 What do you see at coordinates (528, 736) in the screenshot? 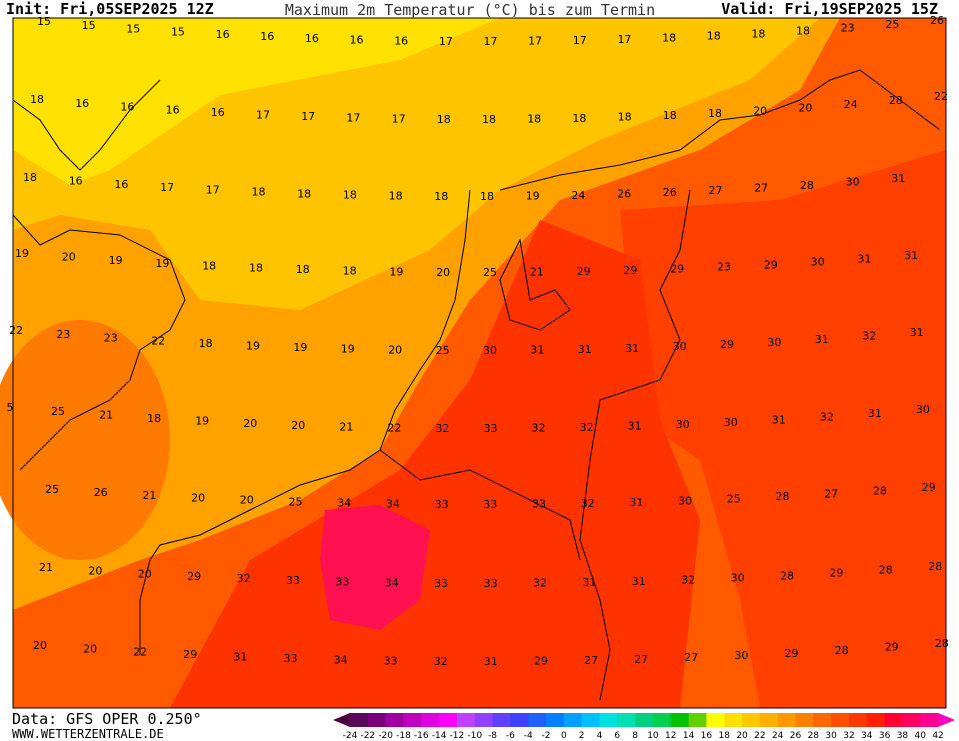
I see `colorbar-label: -4` at bounding box center [528, 736].